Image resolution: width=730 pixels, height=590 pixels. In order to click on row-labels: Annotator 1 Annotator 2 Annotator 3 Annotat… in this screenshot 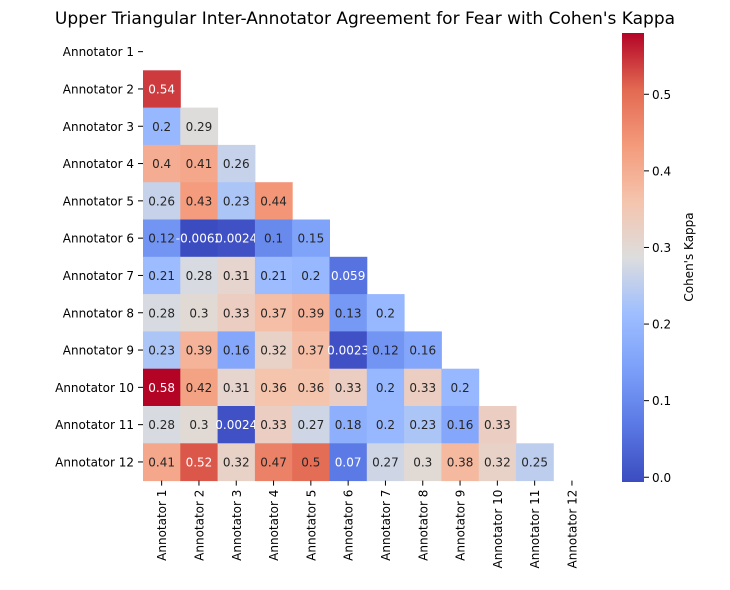, I will do `click(99, 257)`.